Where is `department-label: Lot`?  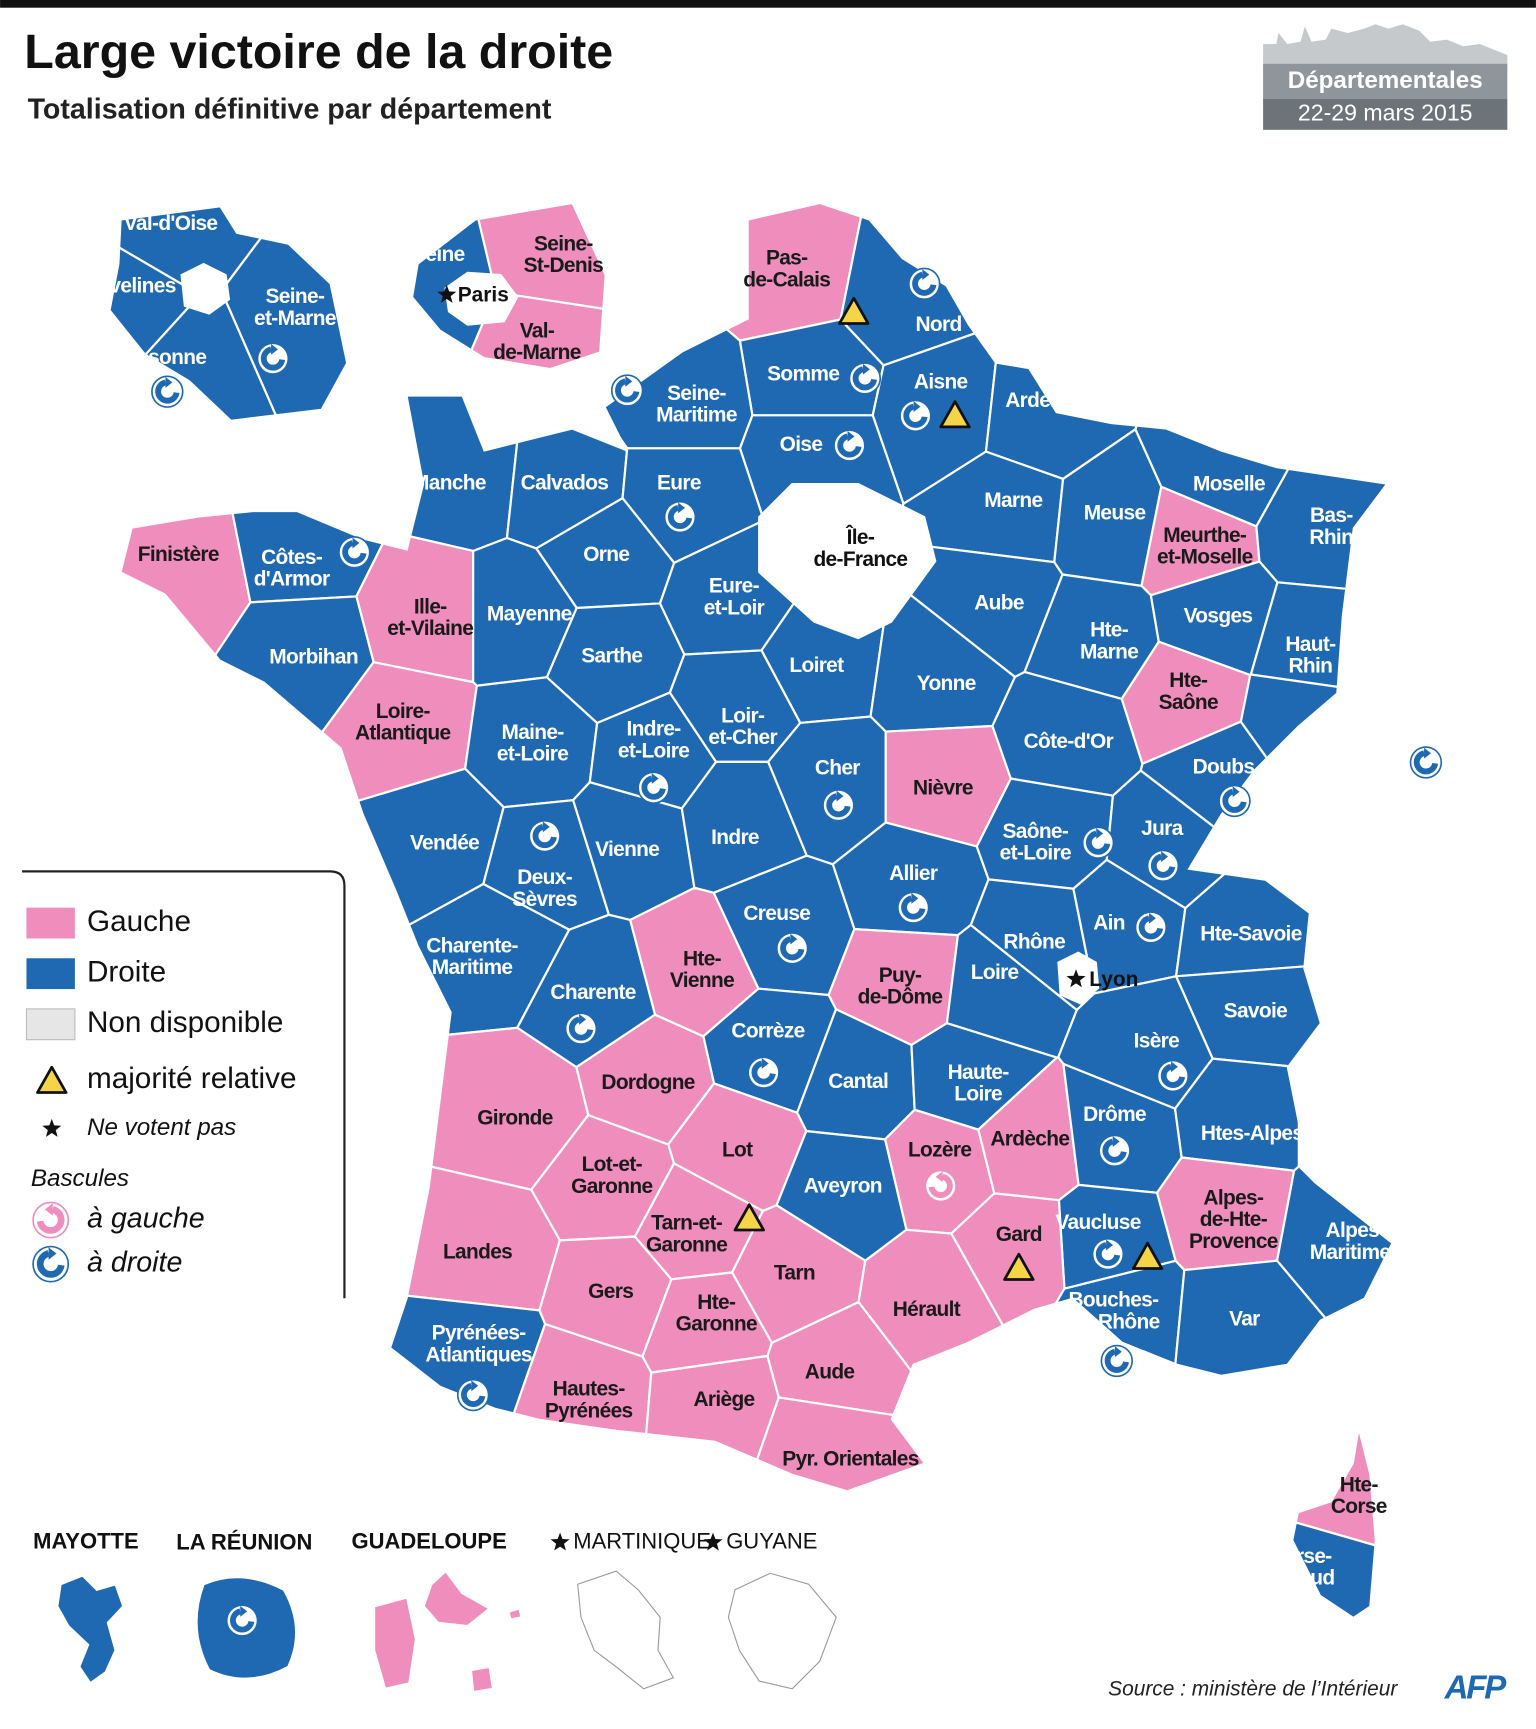 department-label: Lot is located at coordinates (737, 1149).